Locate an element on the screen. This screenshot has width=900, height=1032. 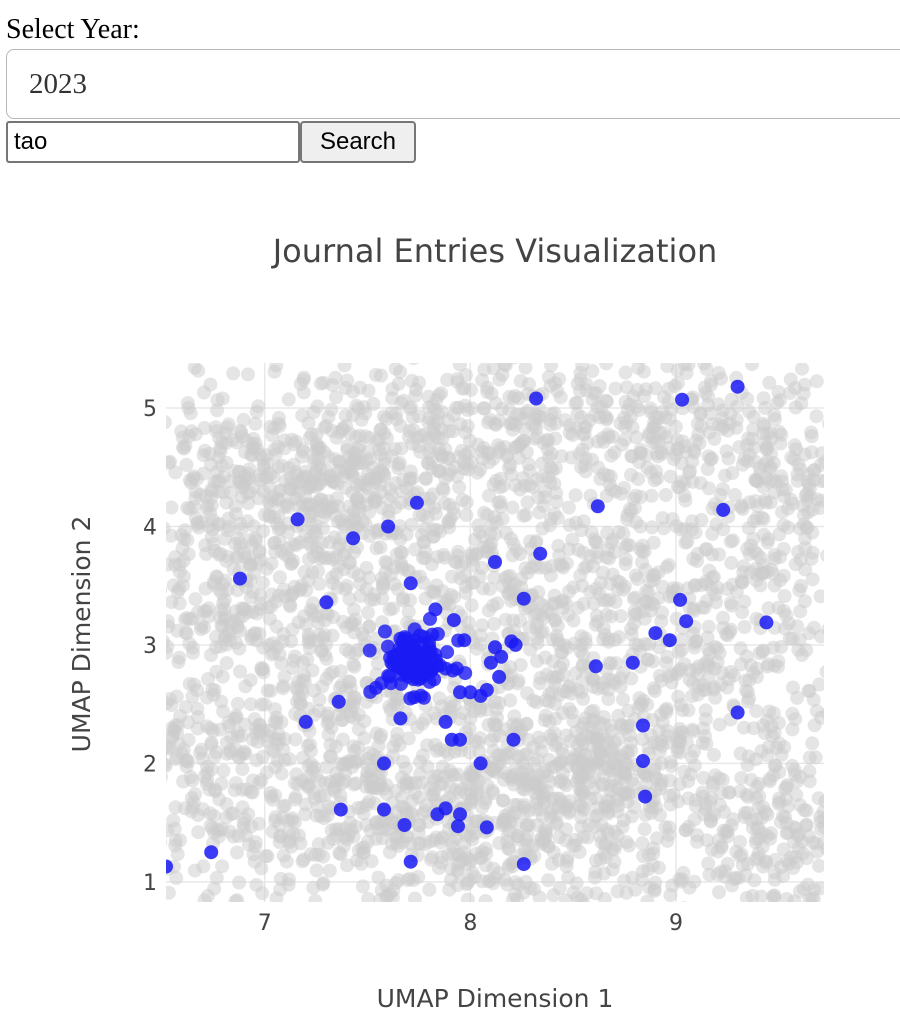
search-input: tao is located at coordinates (153, 142).